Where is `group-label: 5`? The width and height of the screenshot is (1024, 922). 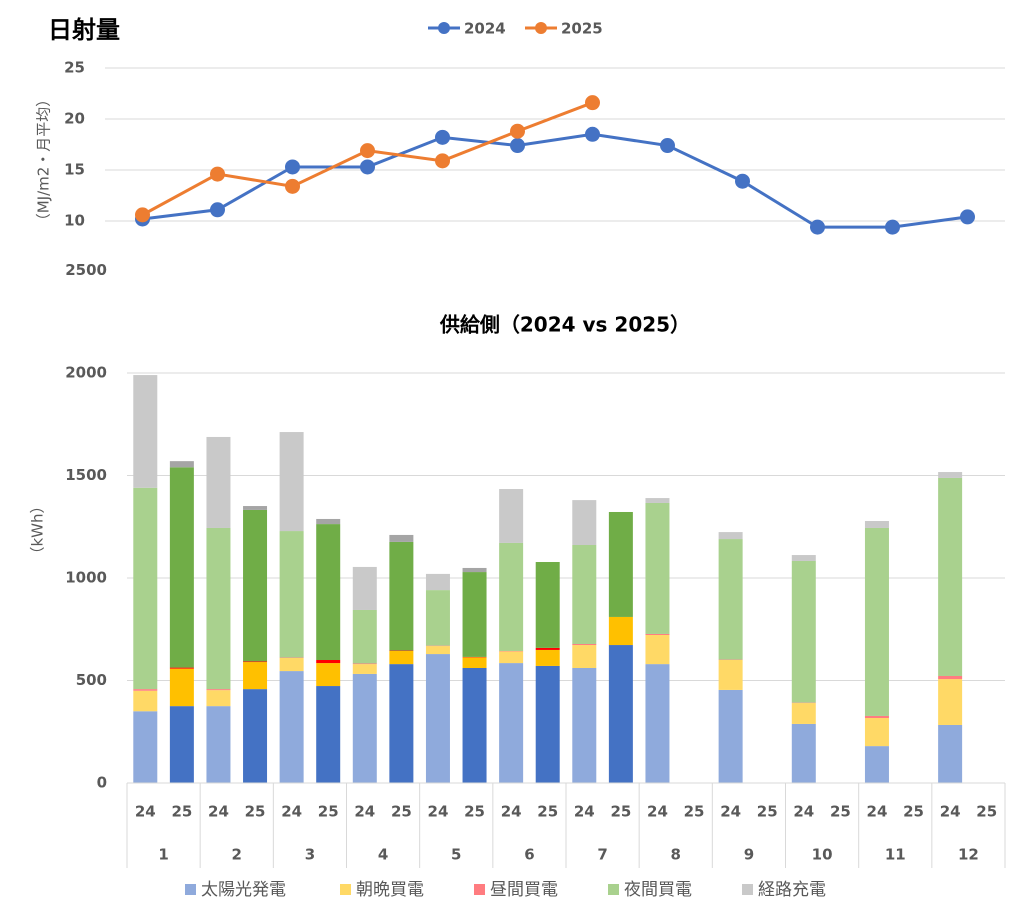 group-label: 5 is located at coordinates (456, 855).